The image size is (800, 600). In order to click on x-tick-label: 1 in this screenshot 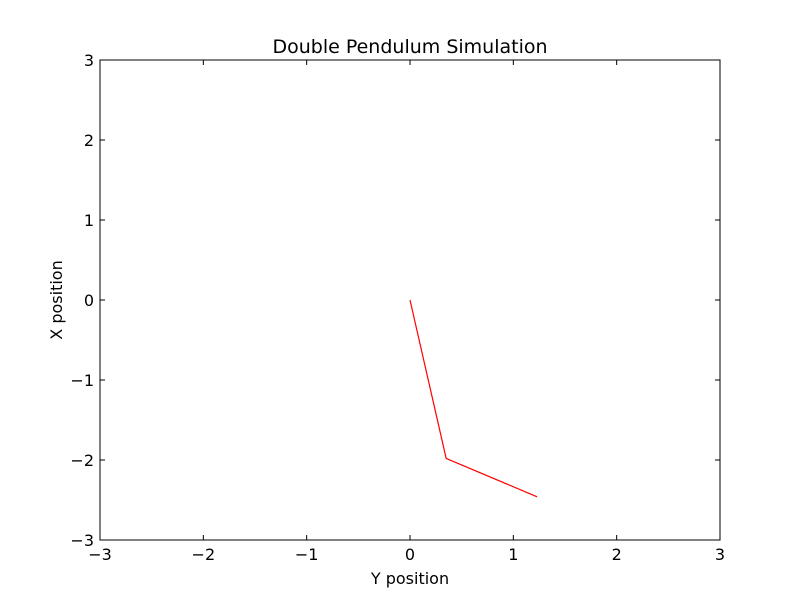, I will do `click(513, 554)`.